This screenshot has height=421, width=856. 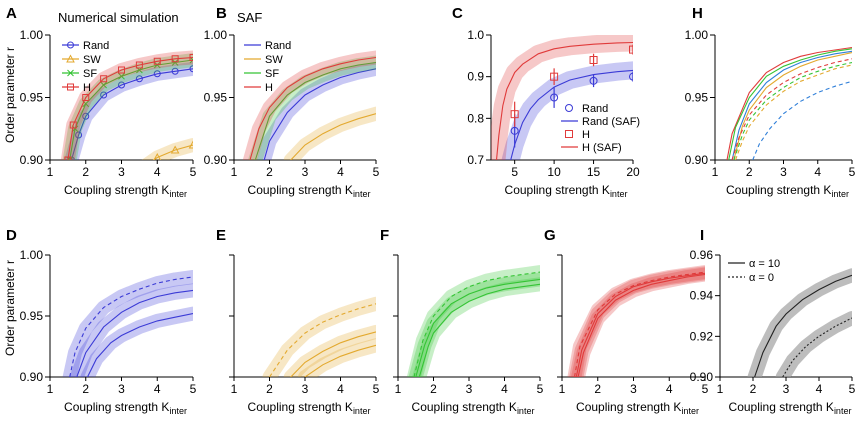 What do you see at coordinates (258, 88) in the screenshot?
I see `legend-item: H` at bounding box center [258, 88].